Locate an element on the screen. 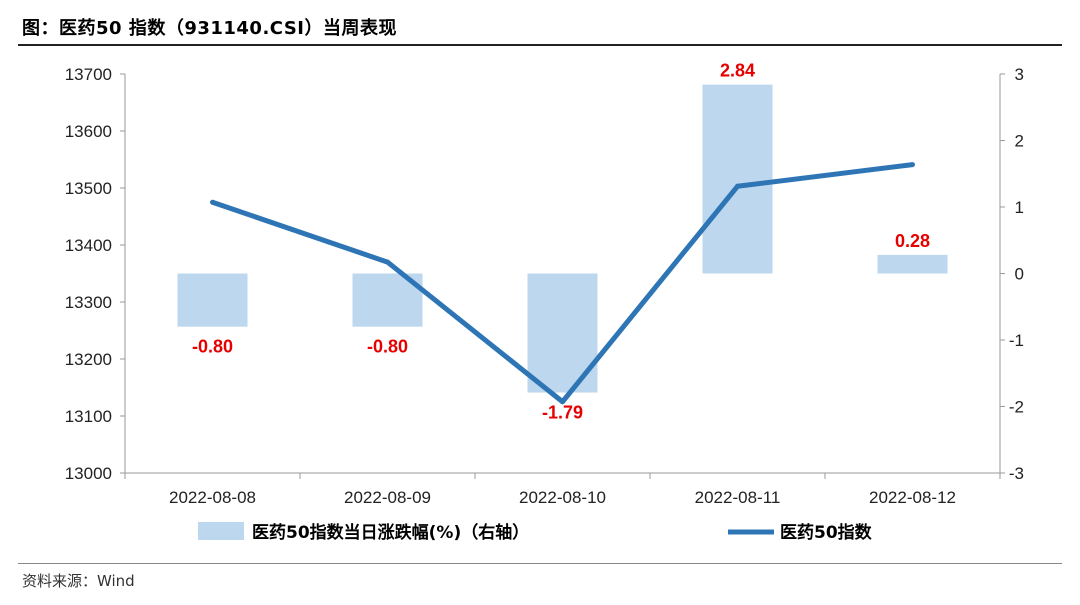  right-tick-label: -3 is located at coordinates (1016, 473).